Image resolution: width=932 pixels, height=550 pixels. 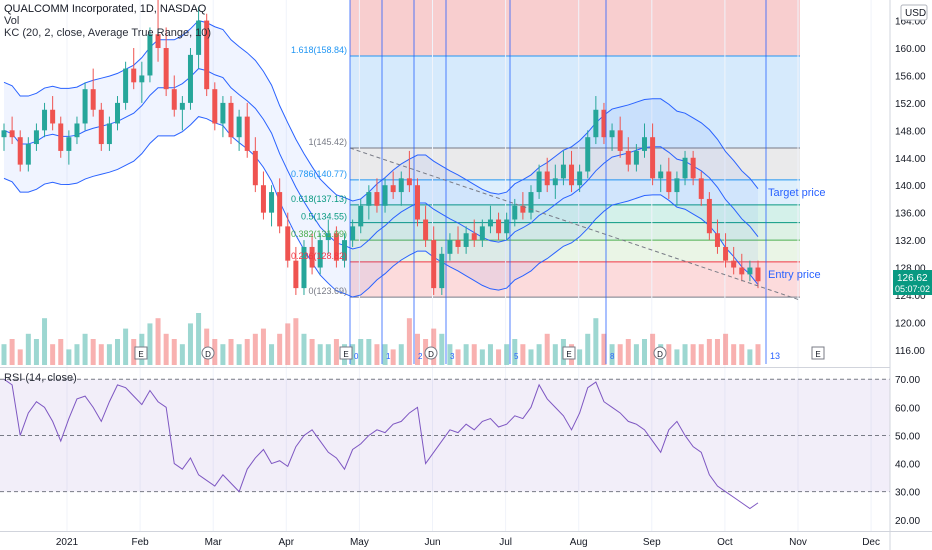 What do you see at coordinates (907, 380) in the screenshot?
I see `rsi-tick-label: 70.00` at bounding box center [907, 380].